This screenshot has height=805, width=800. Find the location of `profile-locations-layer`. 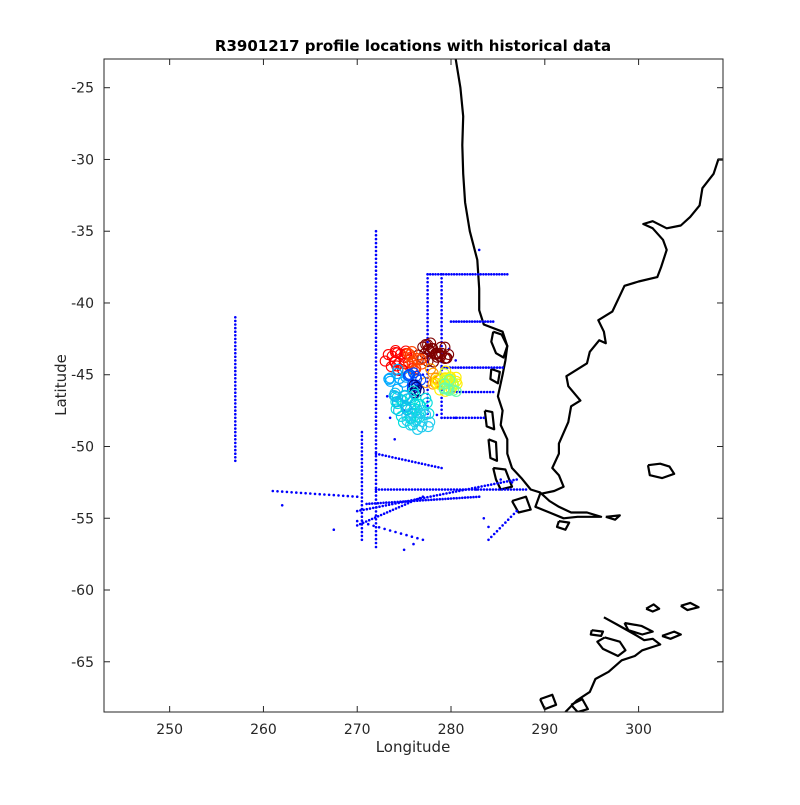

profile-locations-layer is located at coordinates (421, 386).